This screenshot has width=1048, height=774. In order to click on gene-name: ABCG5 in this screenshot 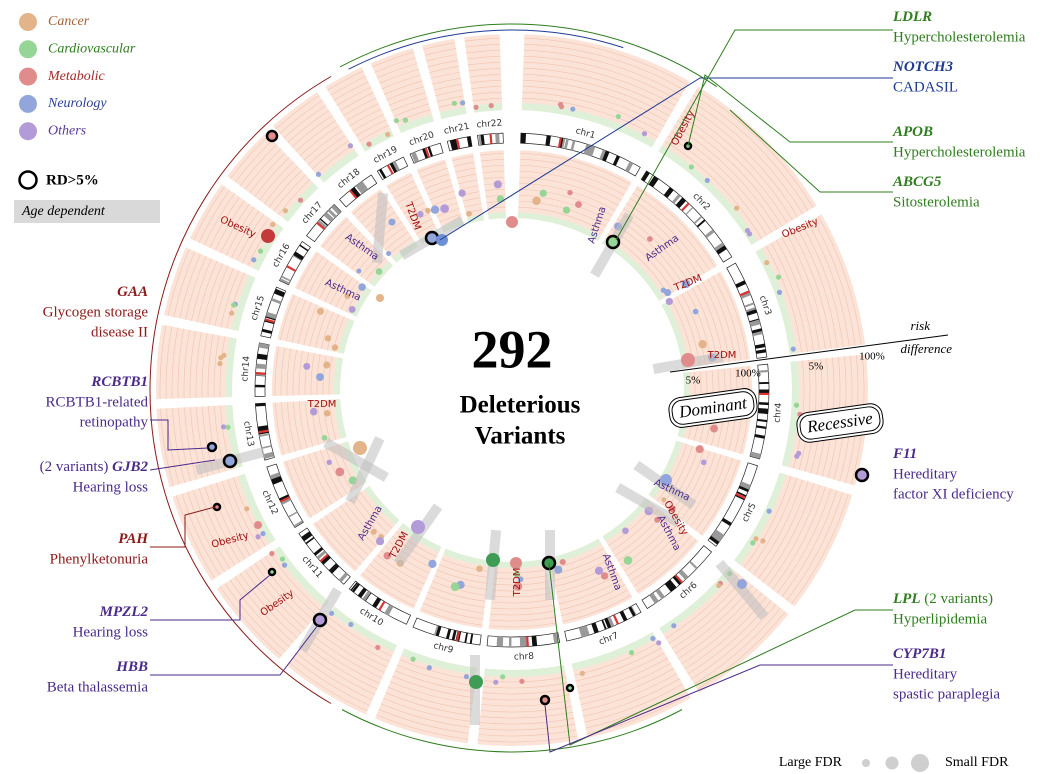, I will do `click(917, 182)`.